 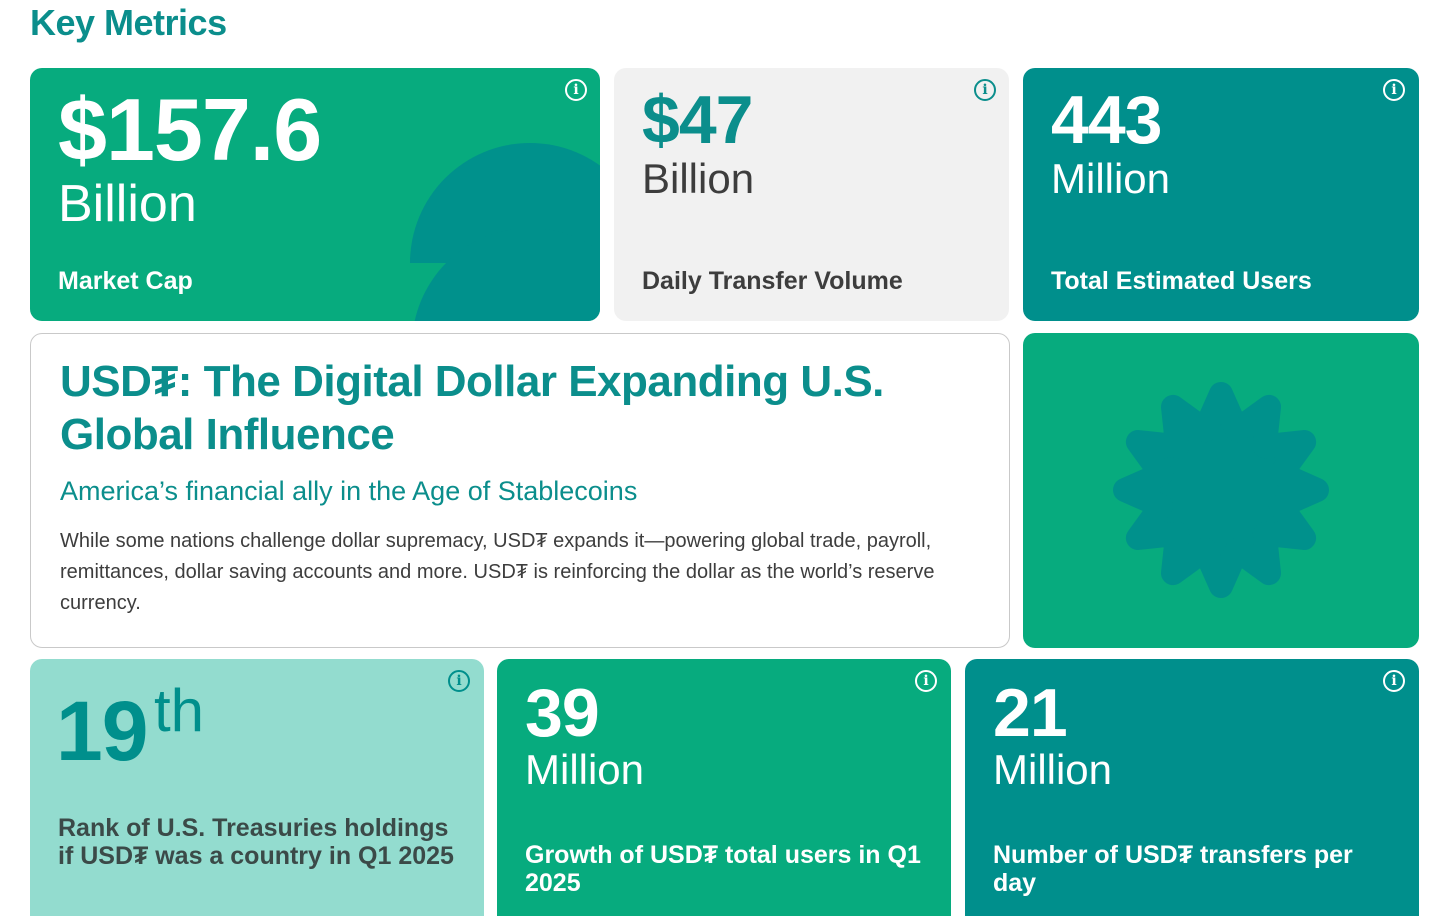 I want to click on metric-label: Daily Transfer Volume, so click(x=772, y=281).